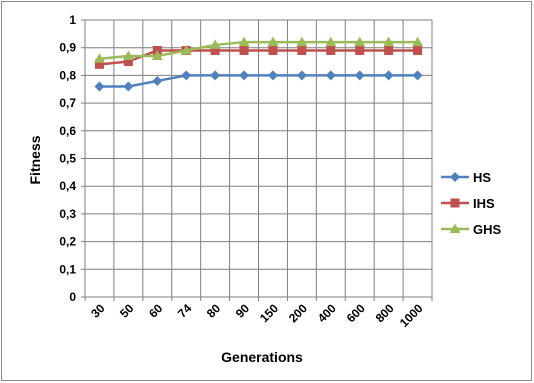 The height and width of the screenshot is (383, 534). What do you see at coordinates (487, 229) in the screenshot?
I see `legend-label-ghs: GHS` at bounding box center [487, 229].